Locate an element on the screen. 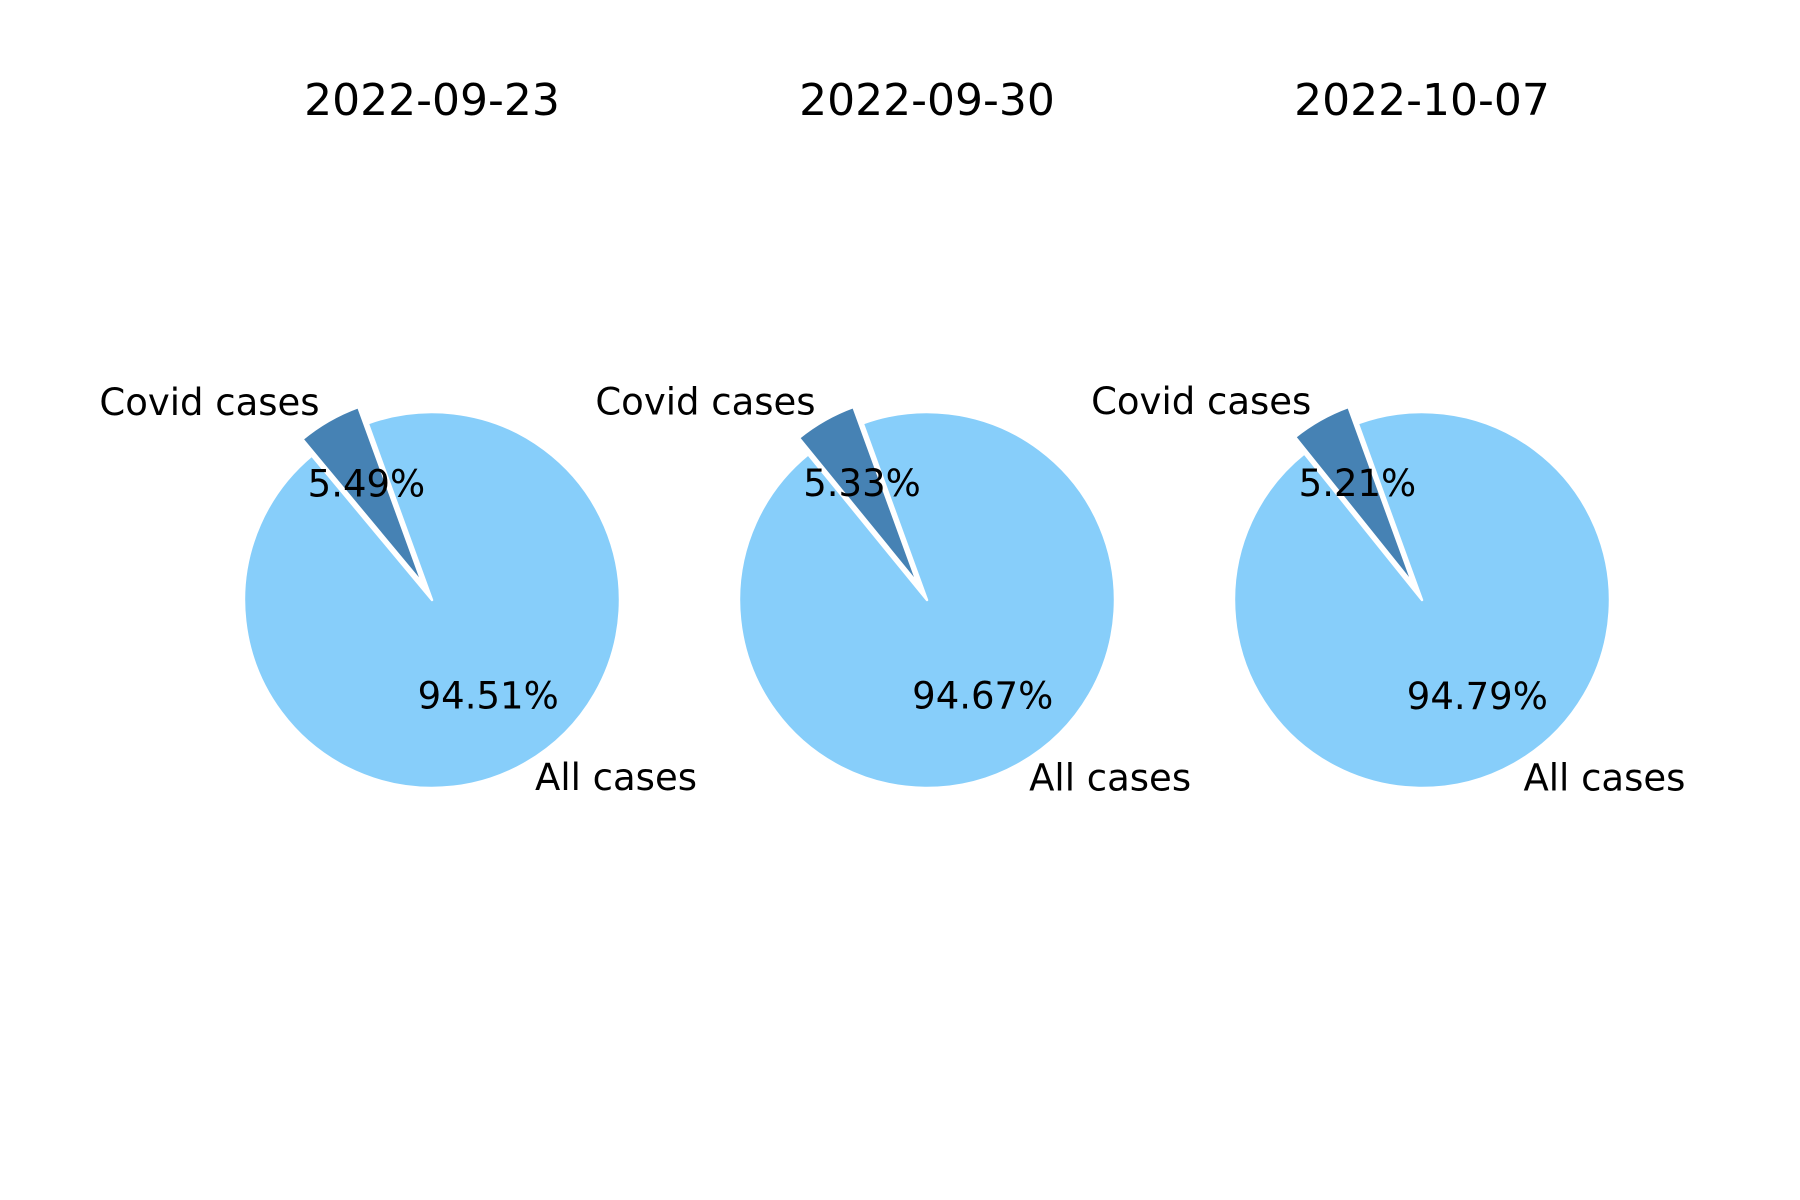 This screenshot has height=1200, width=1800. percent-label: 5.21% is located at coordinates (1358, 483).